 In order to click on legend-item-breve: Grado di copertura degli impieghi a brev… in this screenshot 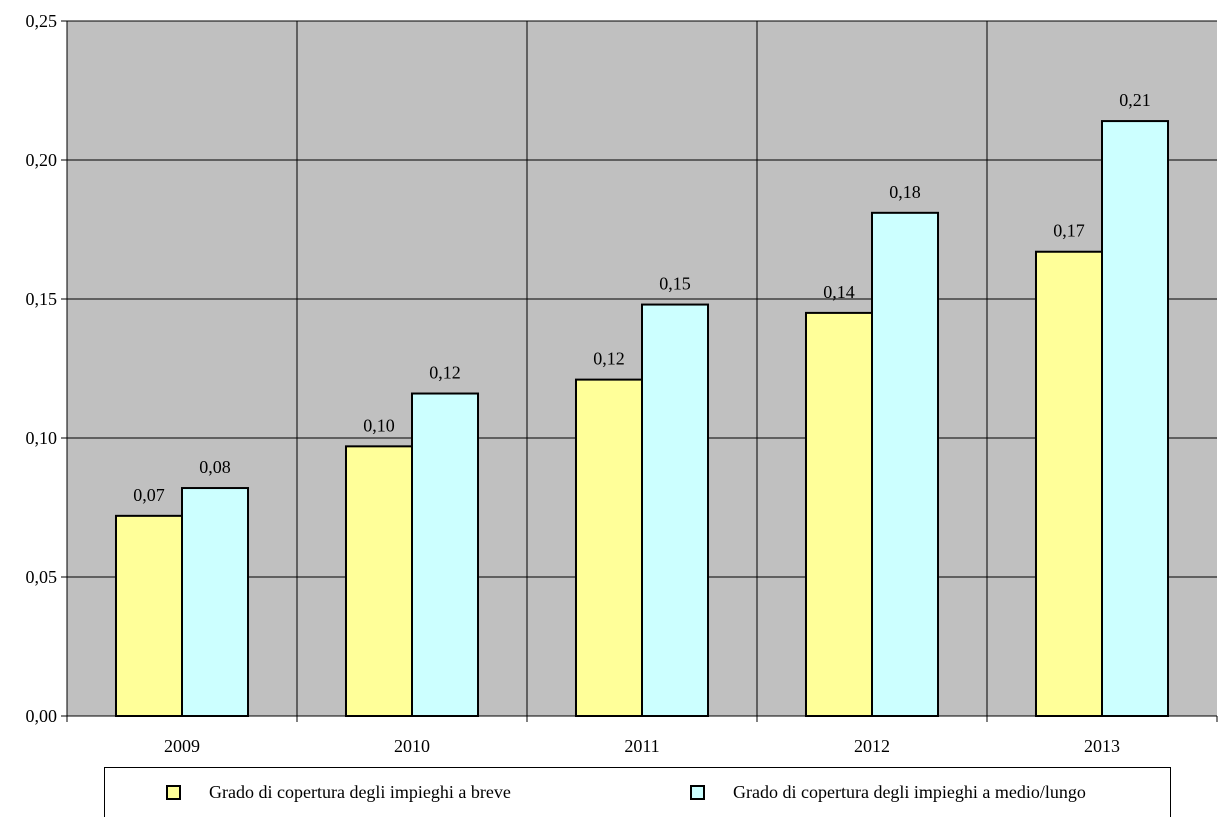, I will do `click(338, 792)`.